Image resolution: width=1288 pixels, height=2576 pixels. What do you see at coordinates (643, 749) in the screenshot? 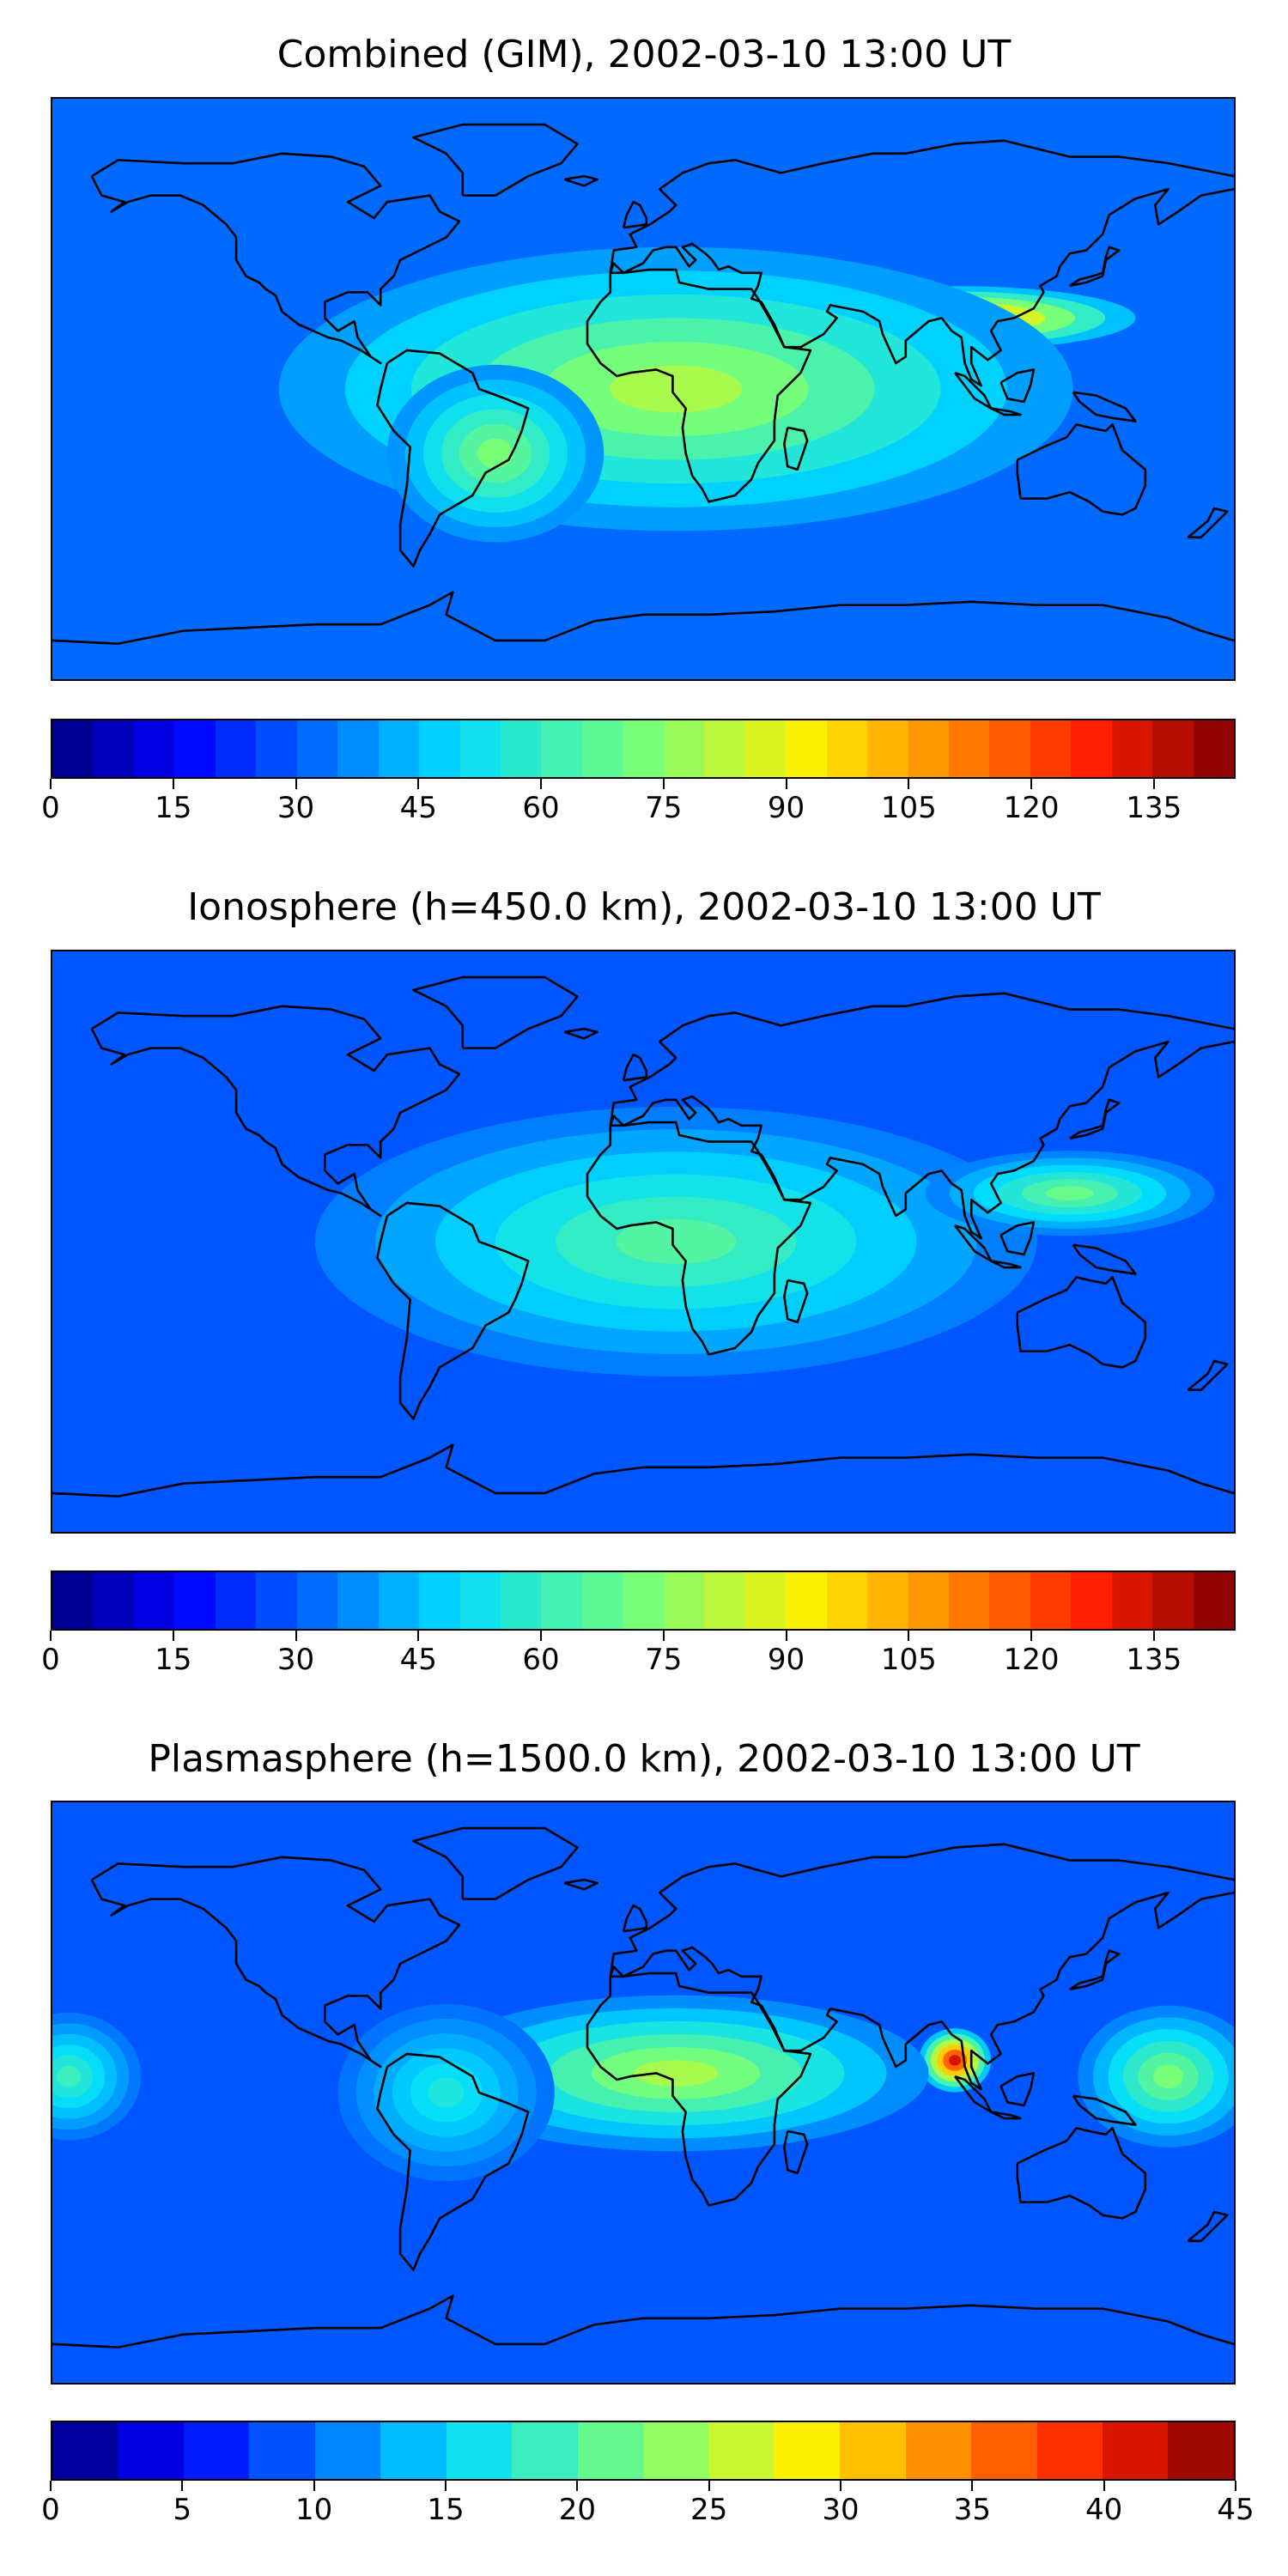
I see `colorbar-combined` at bounding box center [643, 749].